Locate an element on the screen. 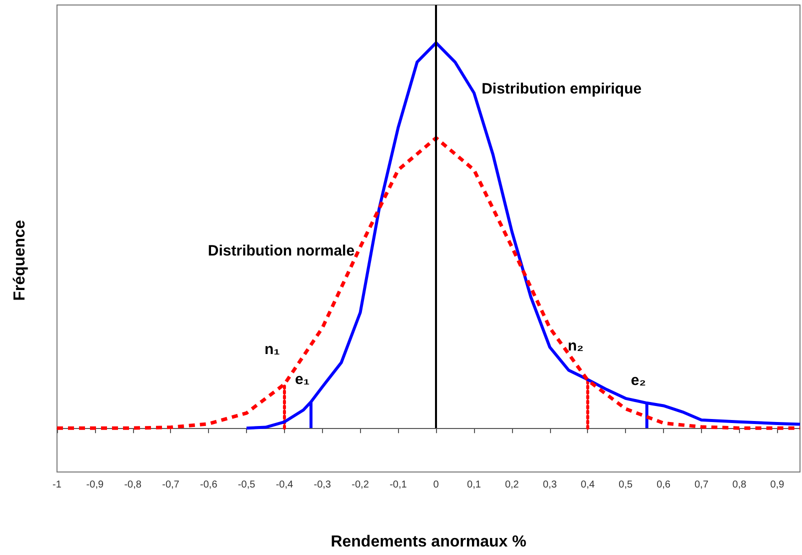  series-label: Distribution normale is located at coordinates (281, 251).